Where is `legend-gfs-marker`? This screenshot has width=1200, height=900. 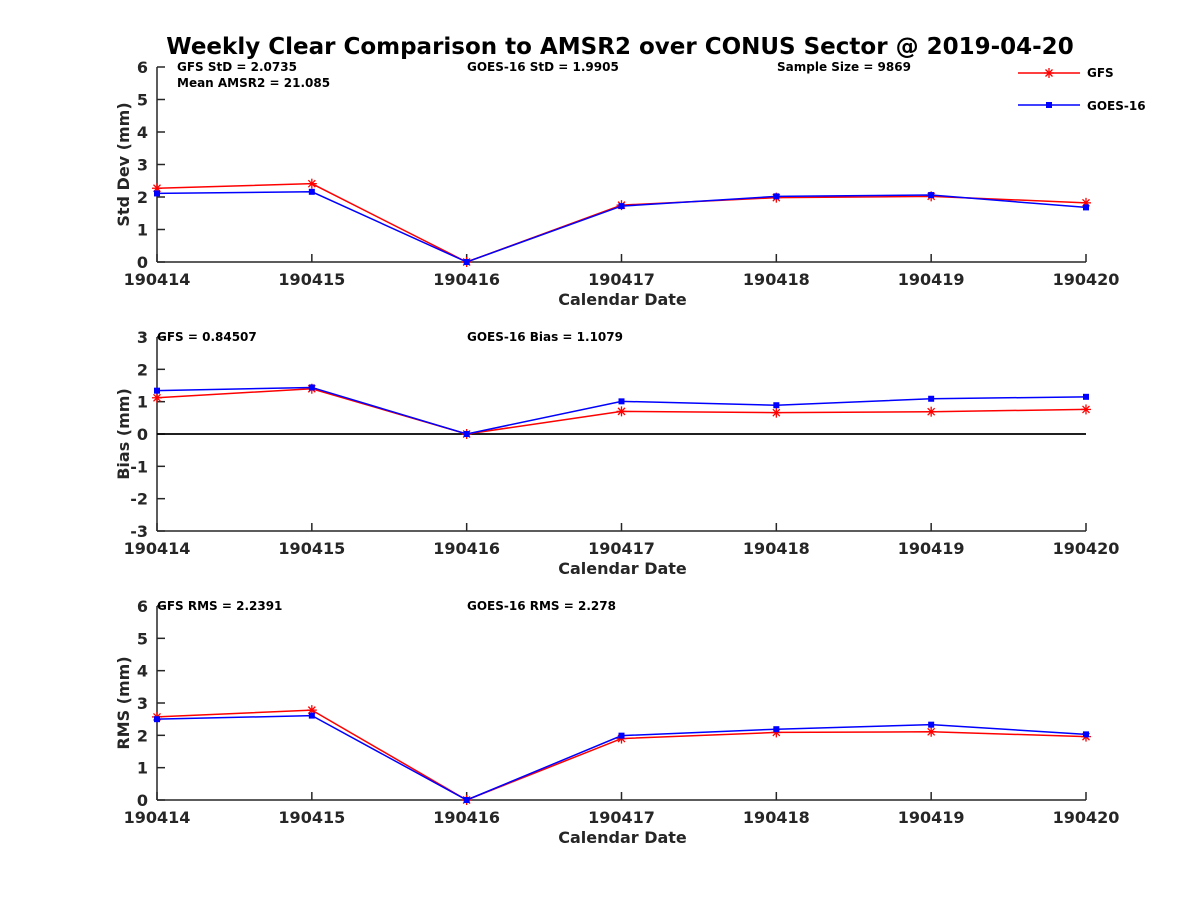 legend-gfs-marker is located at coordinates (1049, 73).